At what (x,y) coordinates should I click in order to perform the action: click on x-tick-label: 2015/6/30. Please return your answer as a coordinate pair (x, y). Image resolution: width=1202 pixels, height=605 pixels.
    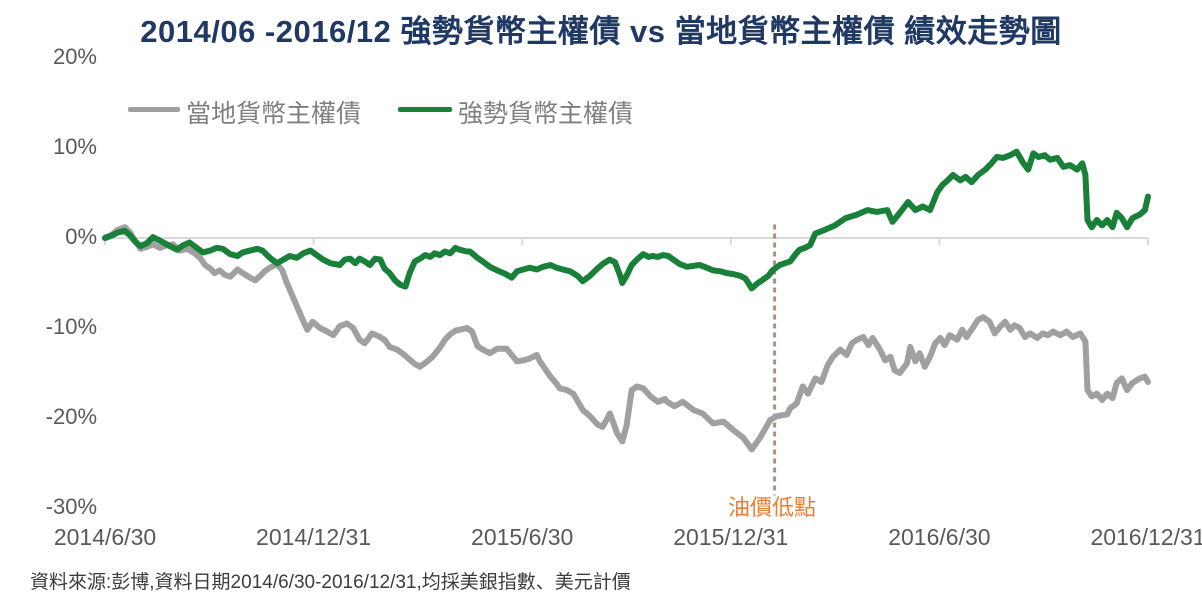
    Looking at the image, I should click on (522, 537).